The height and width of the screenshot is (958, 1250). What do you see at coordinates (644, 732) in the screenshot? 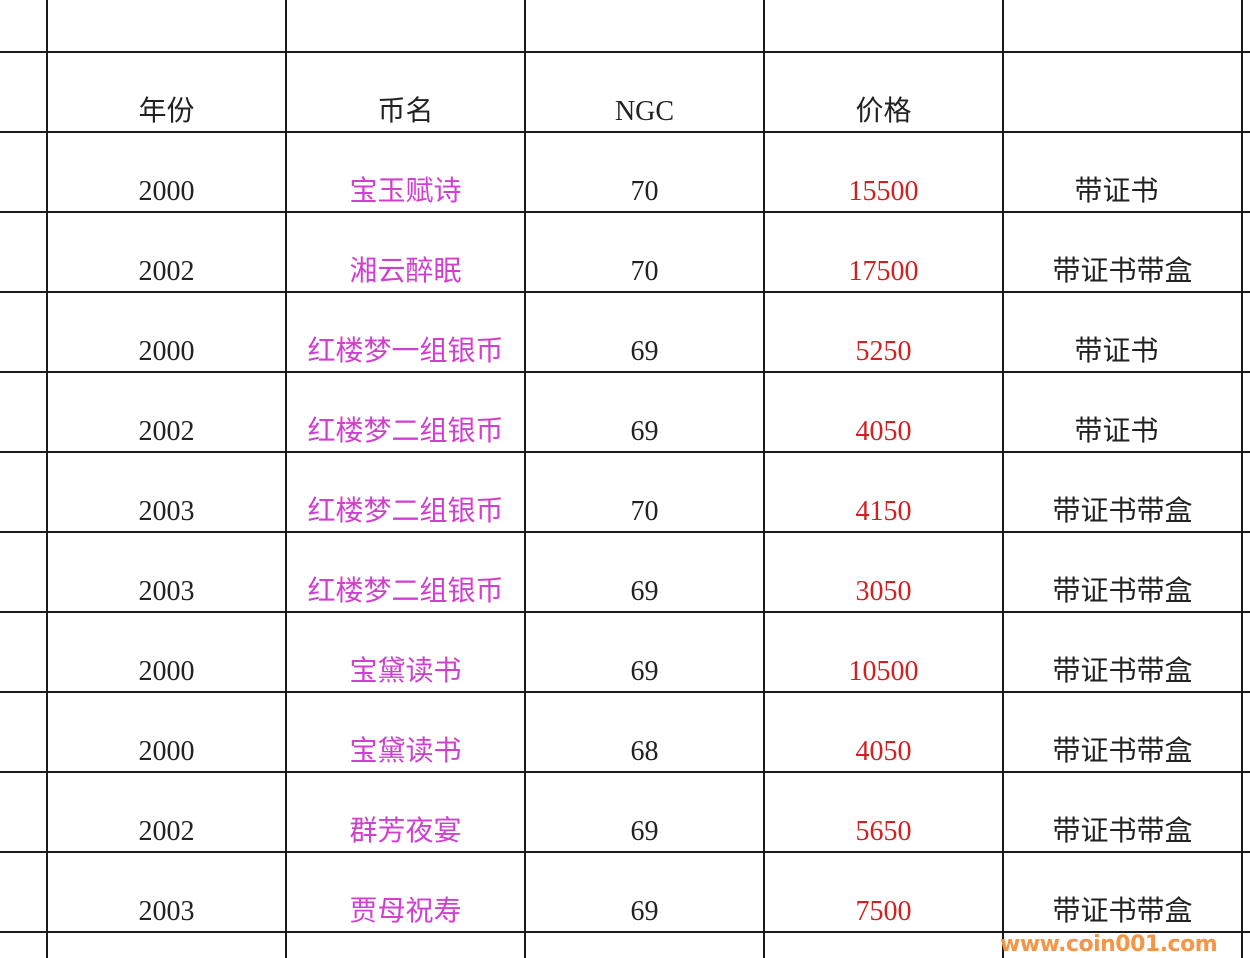
I see `cell-ngc: 68` at bounding box center [644, 732].